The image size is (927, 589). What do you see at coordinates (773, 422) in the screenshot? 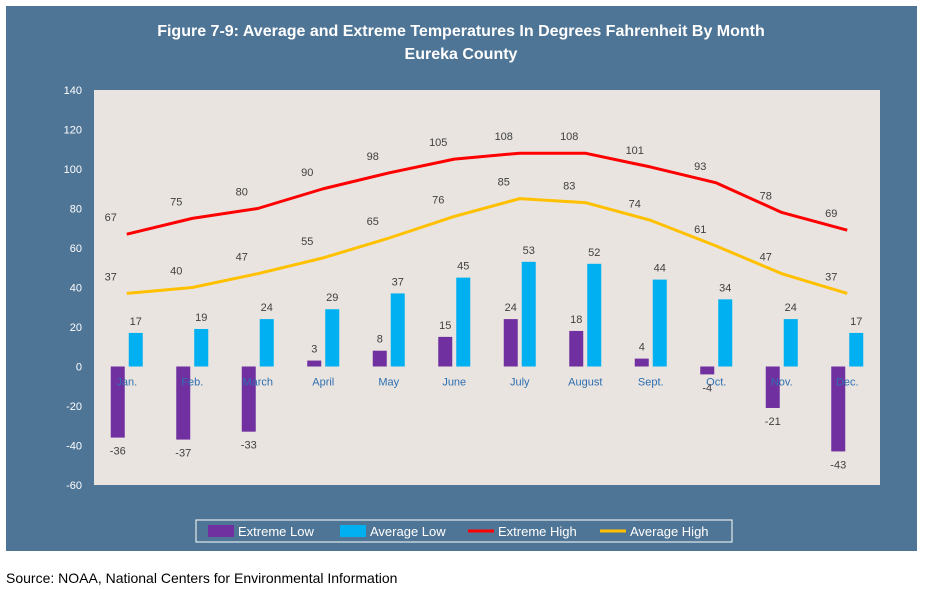
I see `data-label: -21` at bounding box center [773, 422].